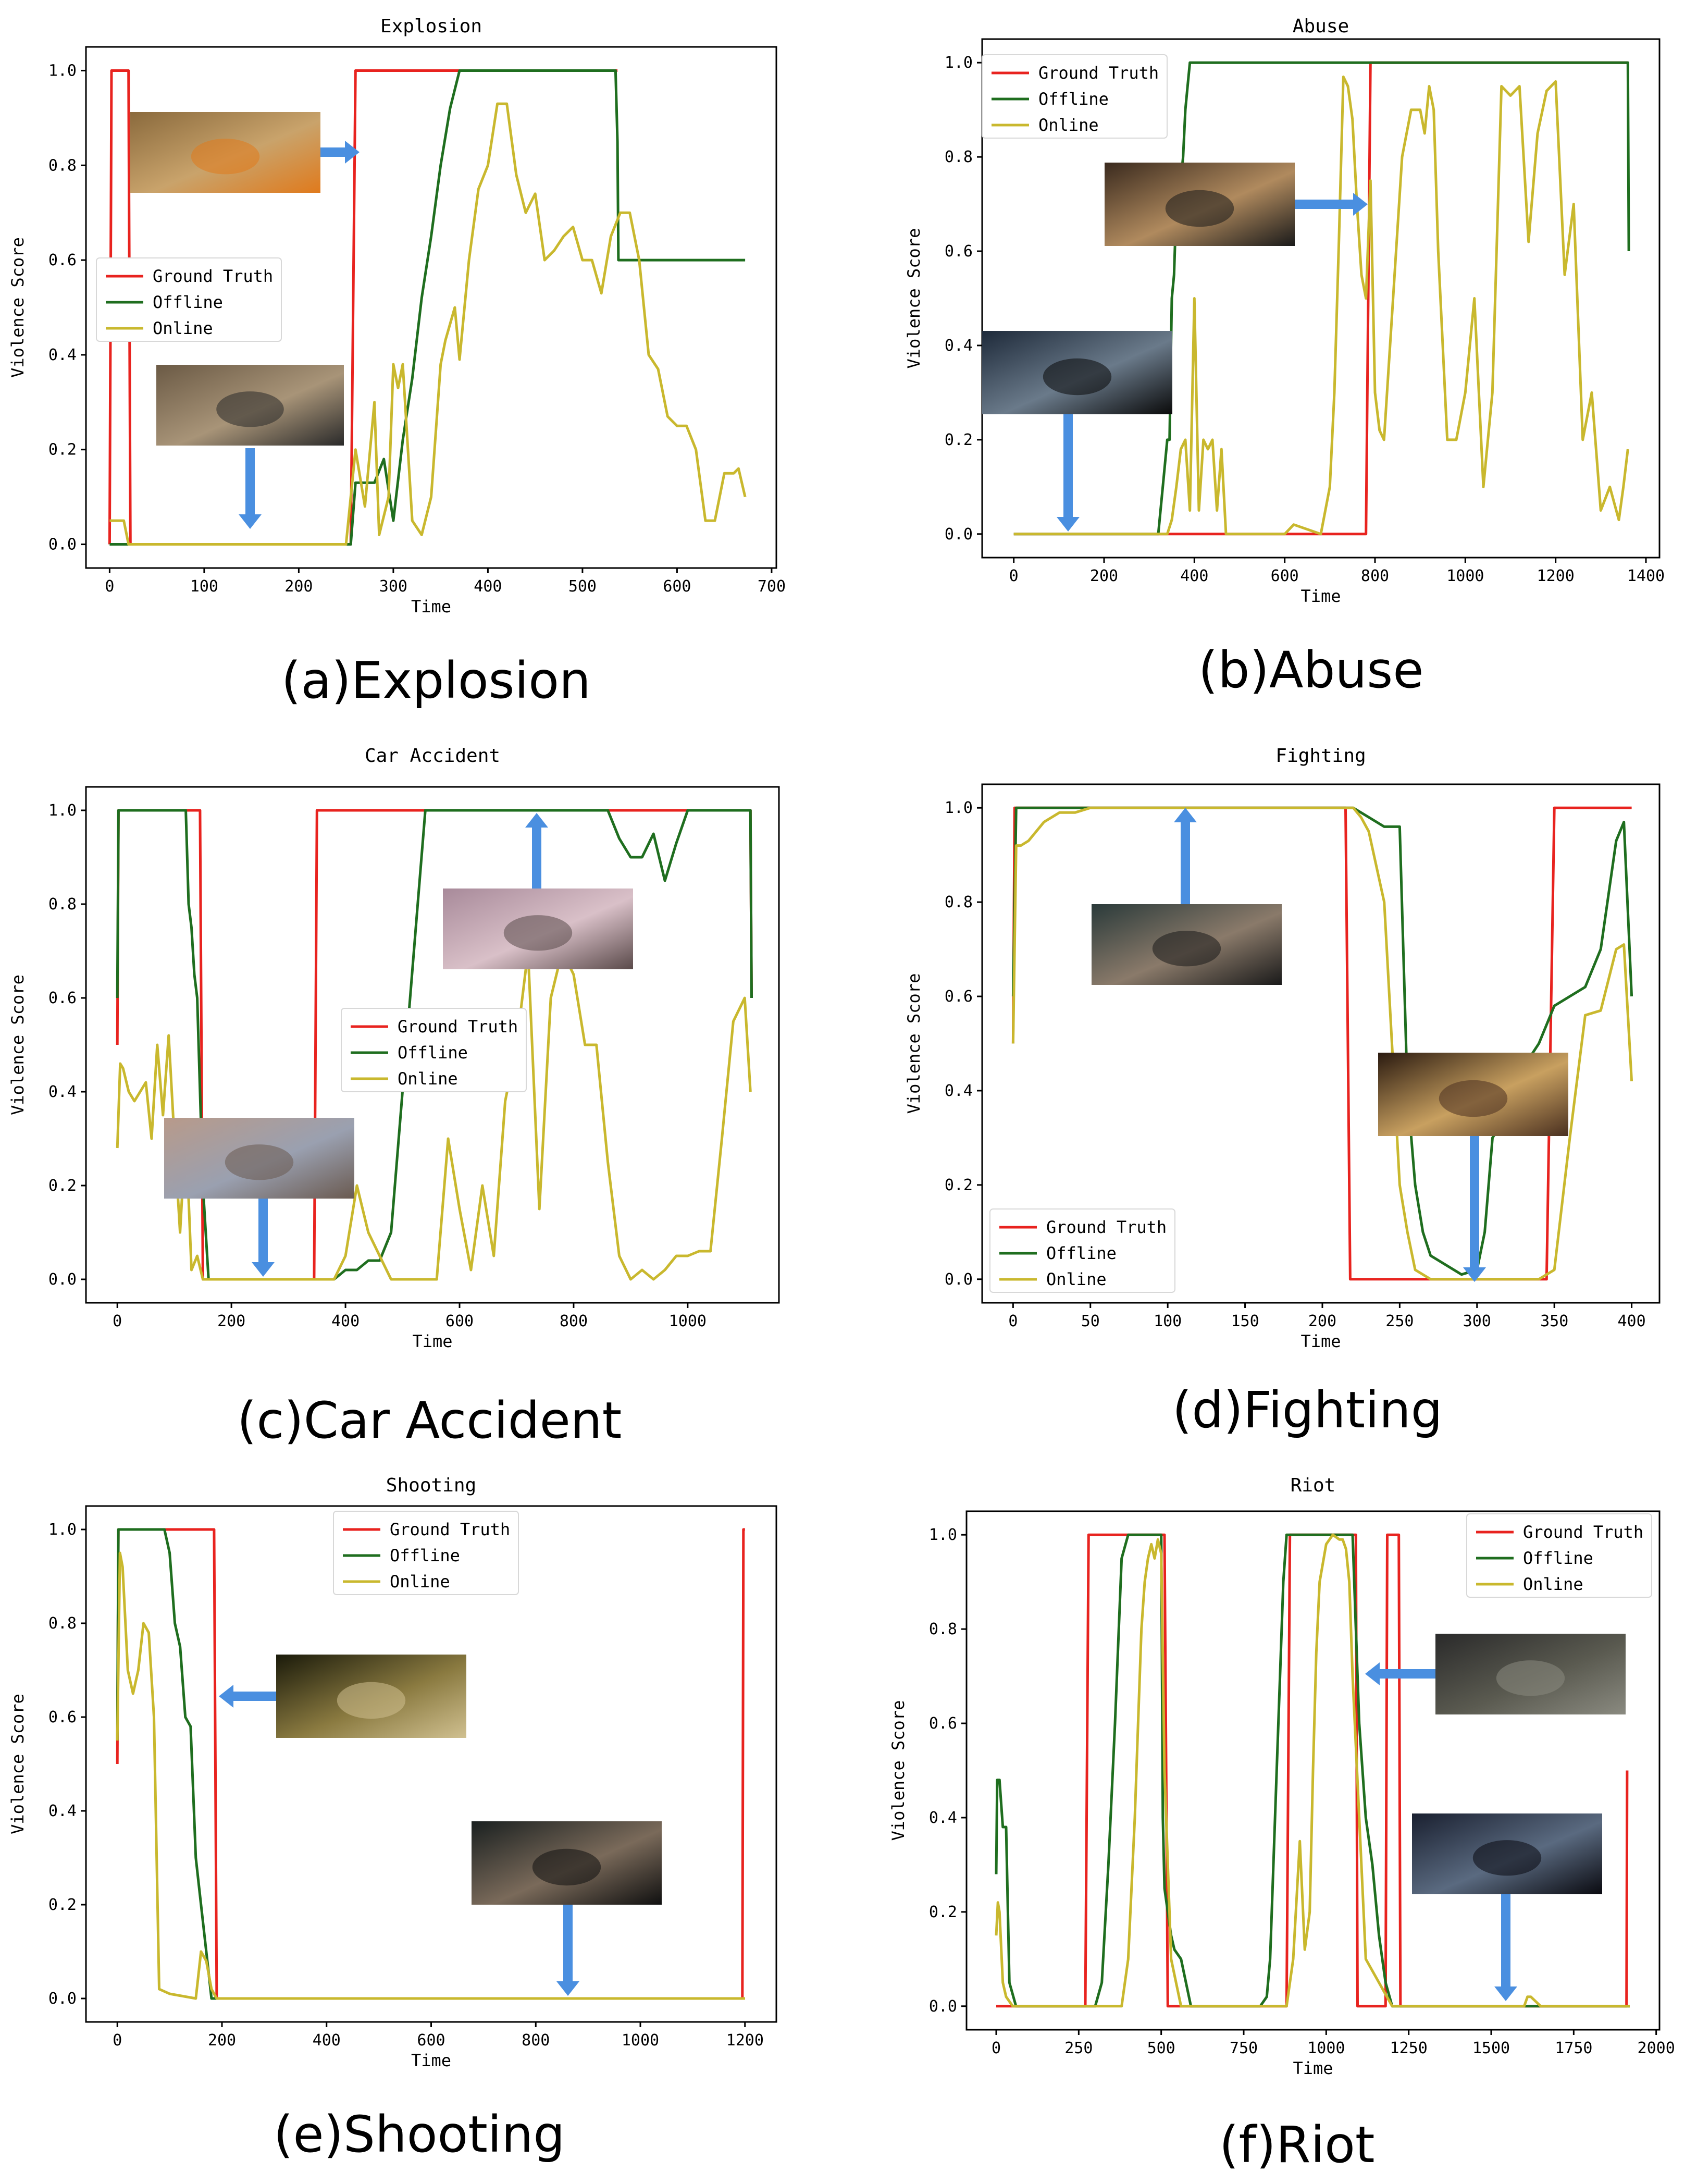 The width and height of the screenshot is (1697, 2184). What do you see at coordinates (1409, 2048) in the screenshot?
I see `x-tick-label: 1250` at bounding box center [1409, 2048].